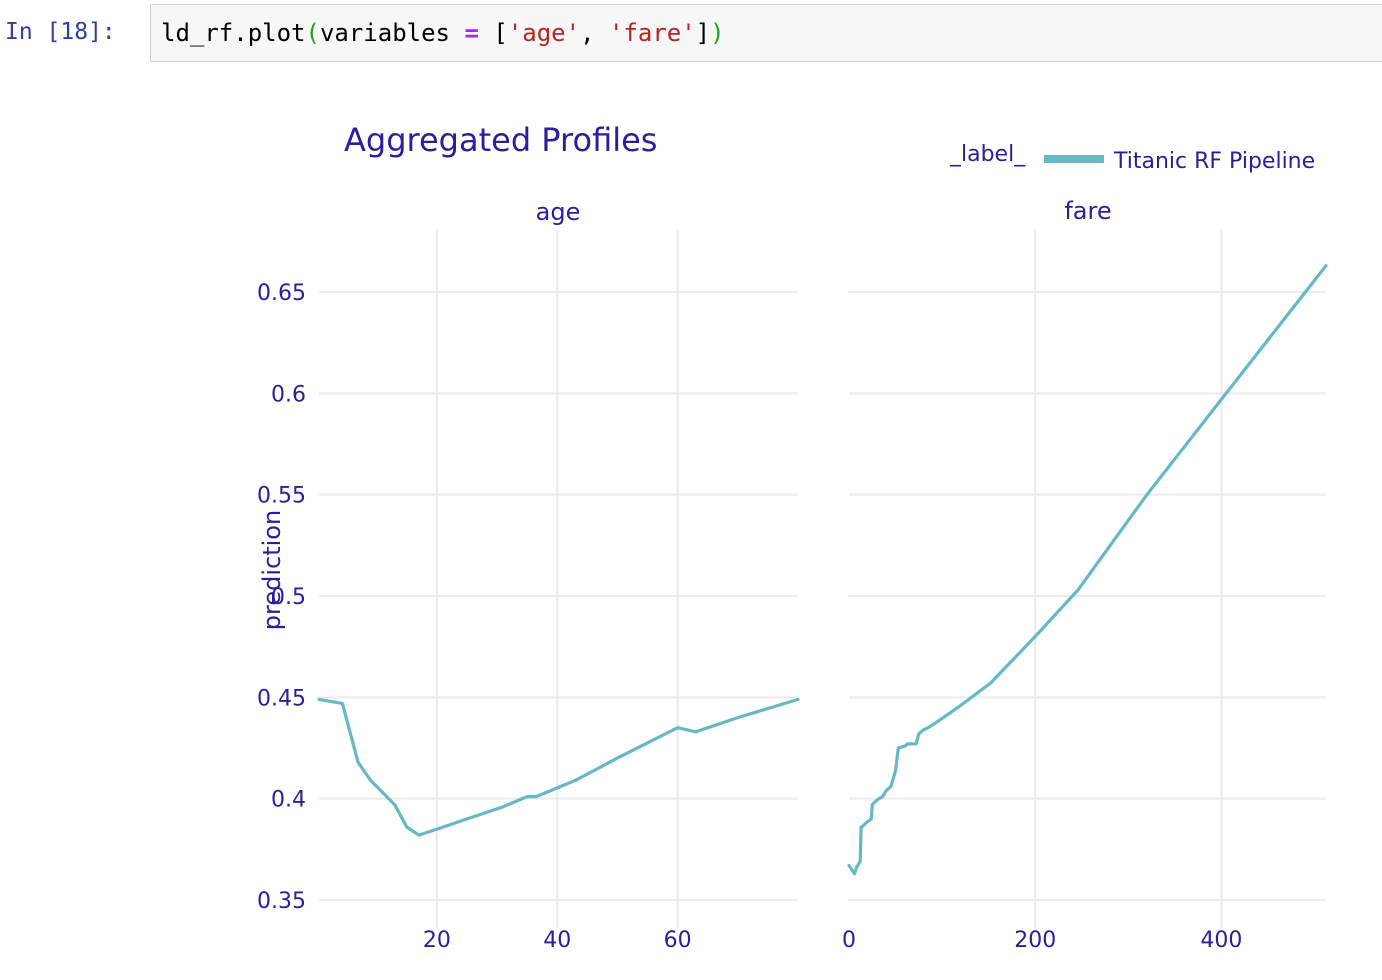  I want to click on code-token: variables, so click(392, 33).